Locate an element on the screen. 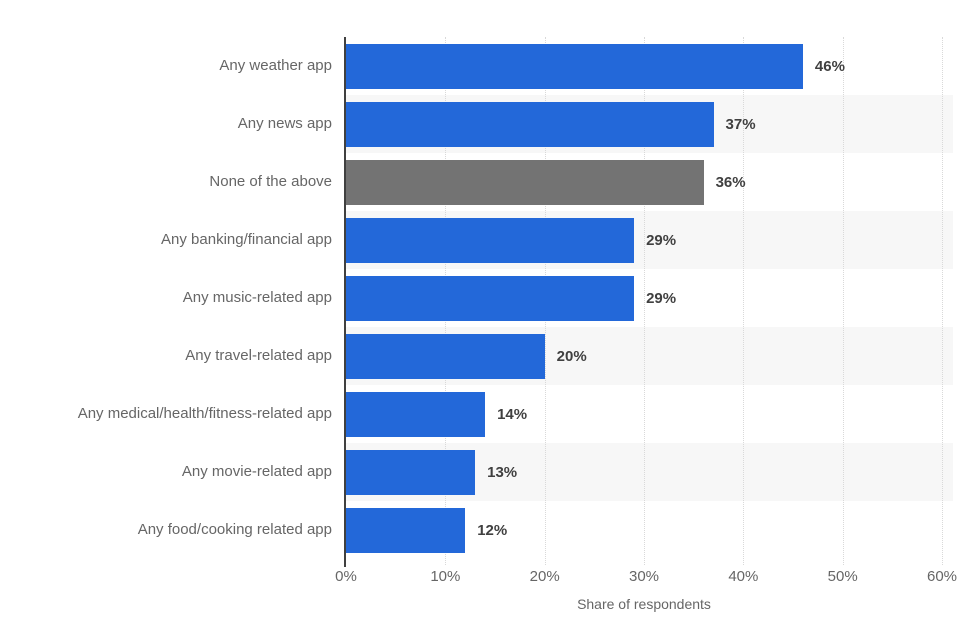 This screenshot has width=975, height=633. category-label: None of the above is located at coordinates (270, 181).